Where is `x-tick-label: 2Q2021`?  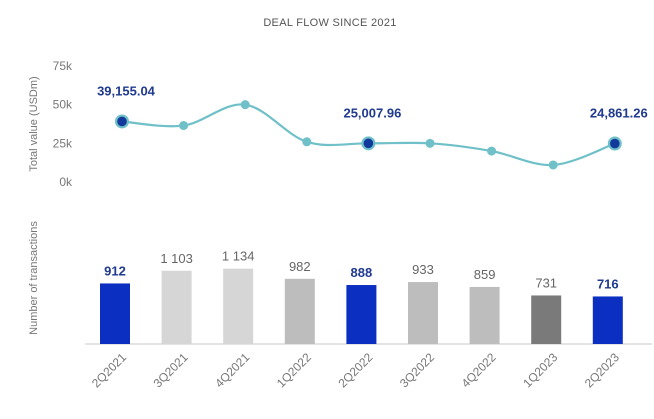 x-tick-label: 2Q2021 is located at coordinates (109, 370).